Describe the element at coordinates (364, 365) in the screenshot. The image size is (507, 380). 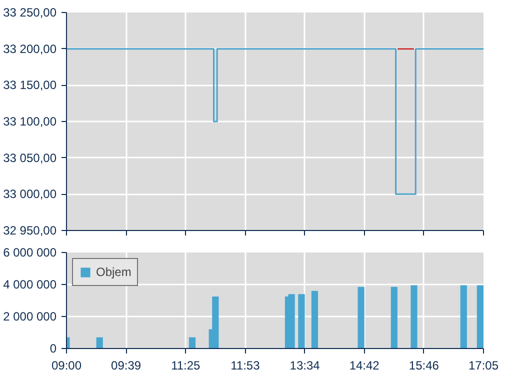
I see `x-tick-label: 14:42` at that location.